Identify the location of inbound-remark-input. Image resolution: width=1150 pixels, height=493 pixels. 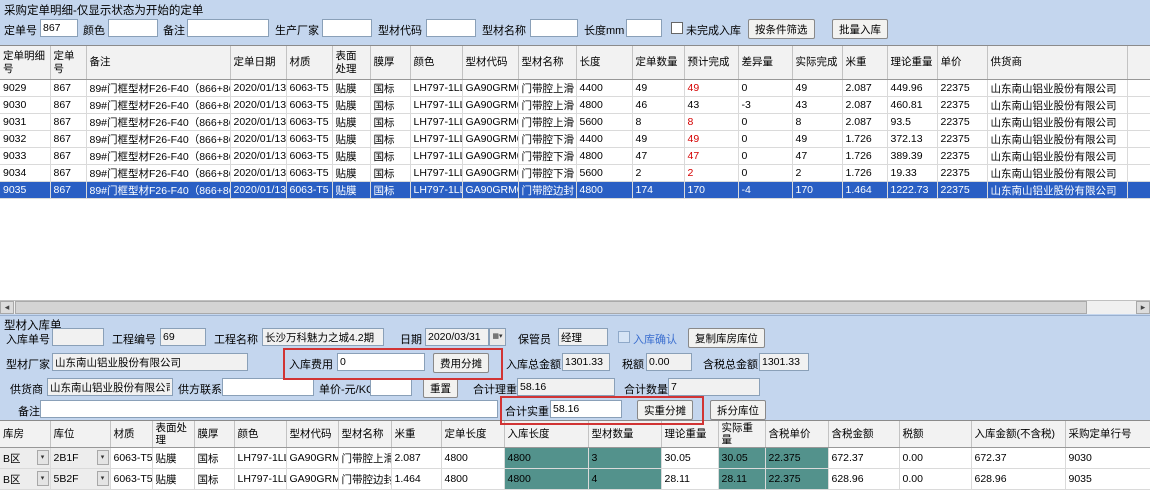
(269, 409).